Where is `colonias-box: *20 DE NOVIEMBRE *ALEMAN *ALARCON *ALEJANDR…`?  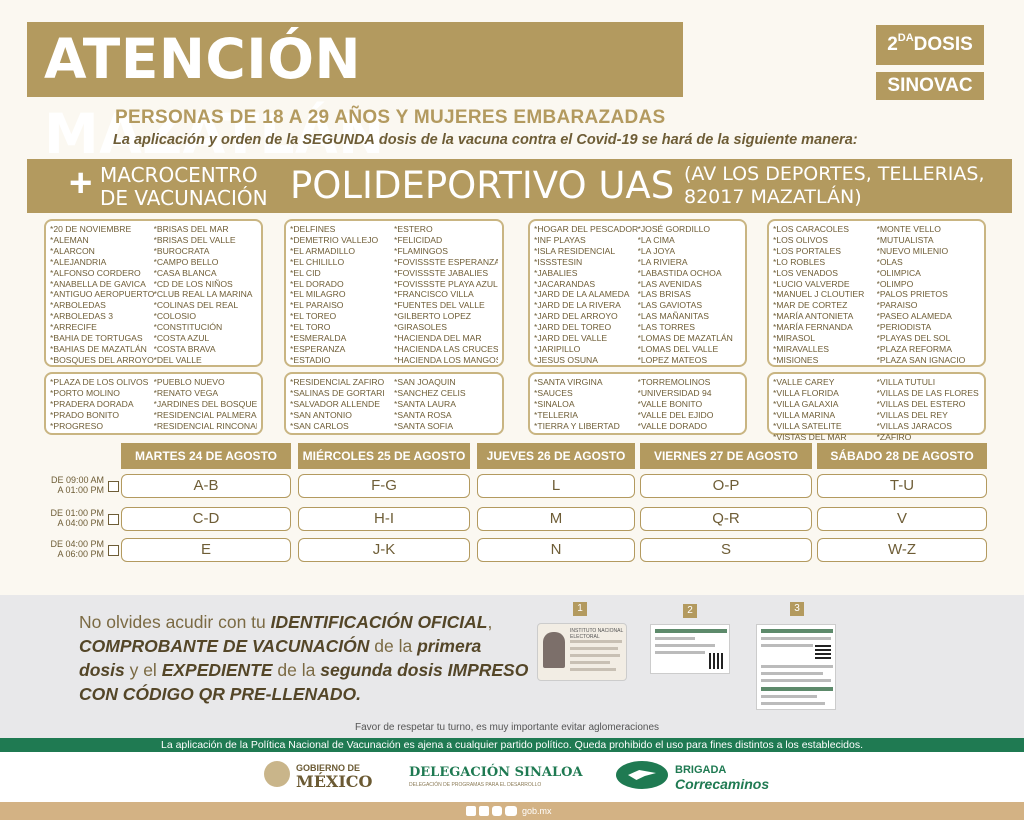 colonias-box: *20 DE NOVIEMBRE *ALEMAN *ALARCON *ALEJANDR… is located at coordinates (153, 293).